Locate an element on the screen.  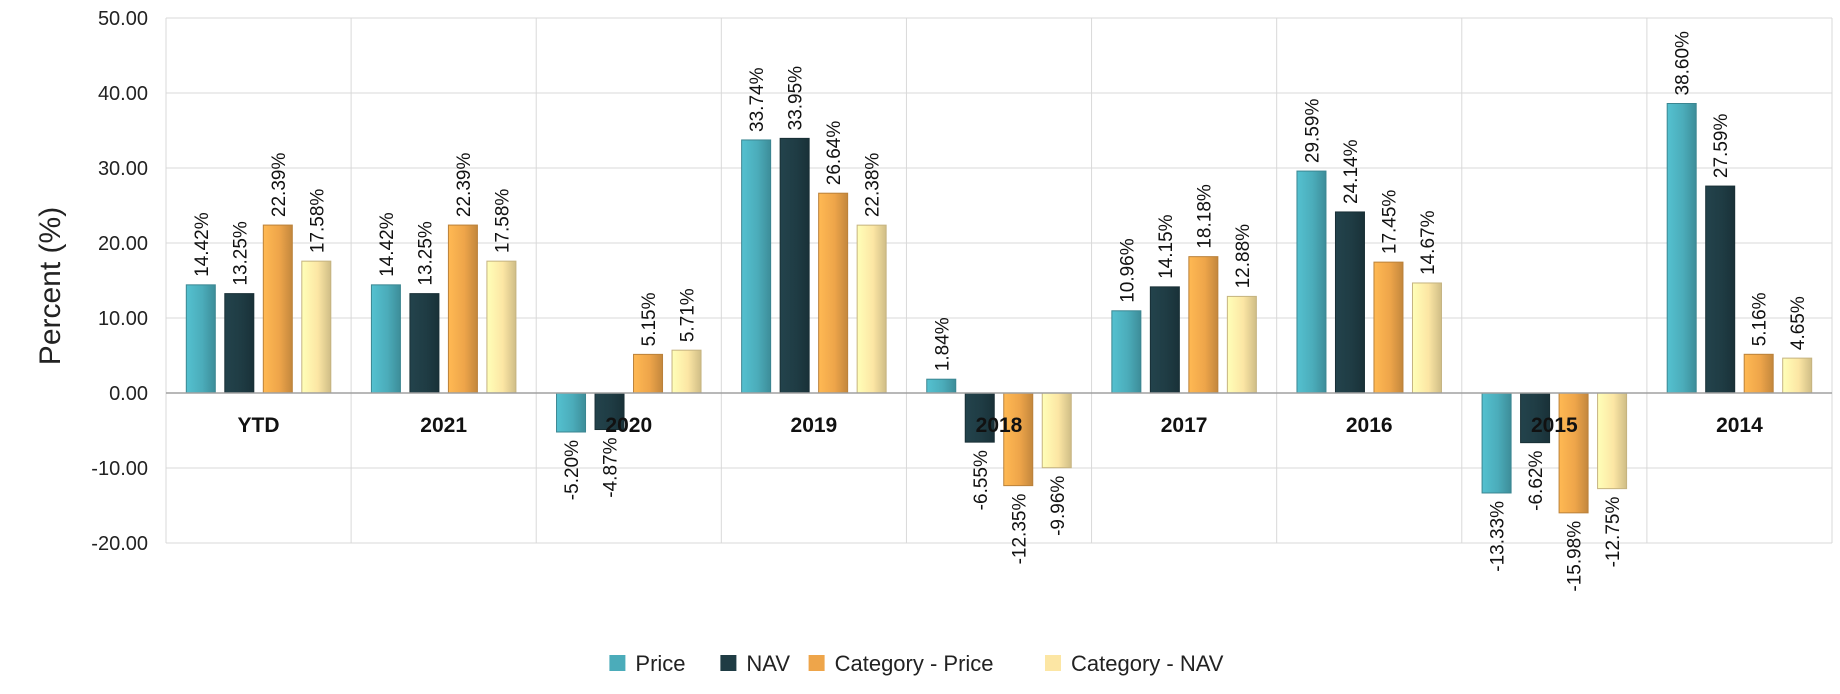
bar-price-2016 is located at coordinates (1311, 282).